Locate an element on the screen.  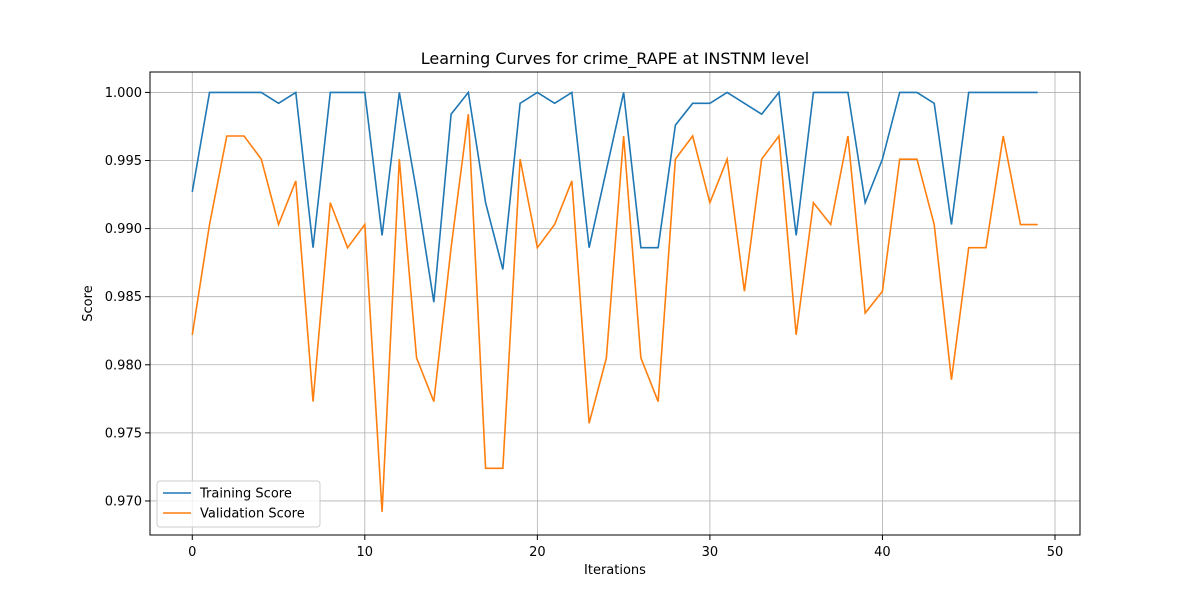
legend-box is located at coordinates (238, 504).